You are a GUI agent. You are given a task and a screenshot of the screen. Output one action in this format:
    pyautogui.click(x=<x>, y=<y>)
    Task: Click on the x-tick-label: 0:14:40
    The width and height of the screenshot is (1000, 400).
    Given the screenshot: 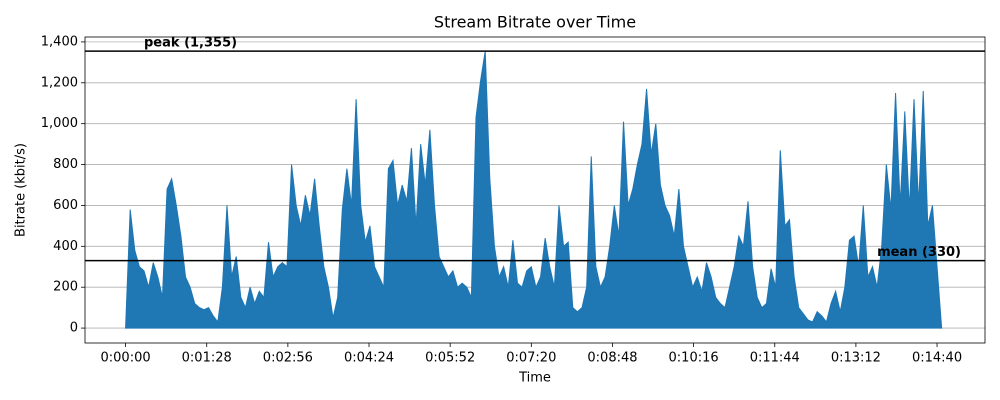 What is the action you would take?
    pyautogui.click(x=937, y=358)
    